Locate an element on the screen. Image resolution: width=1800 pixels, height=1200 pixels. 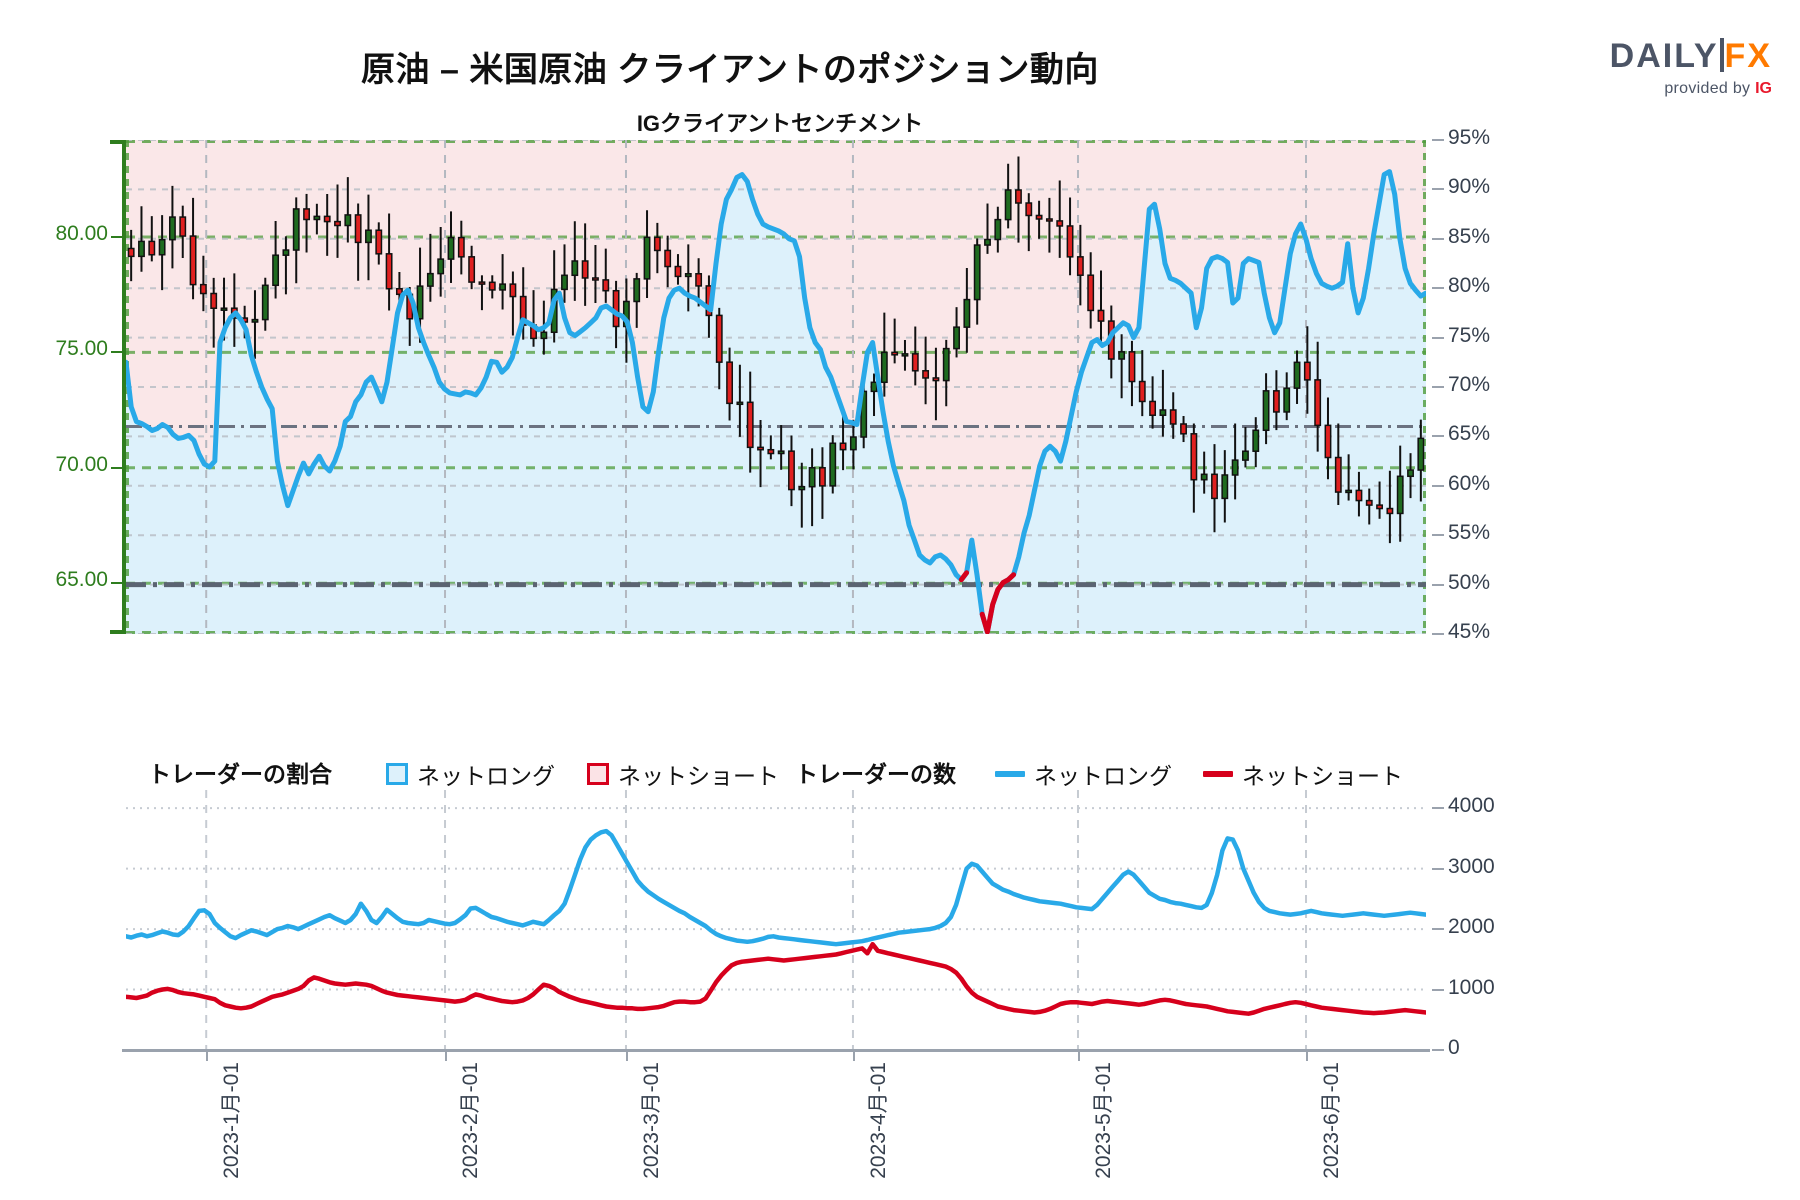
legend-count-net-long: ネットロング is located at coordinates (1083, 774).